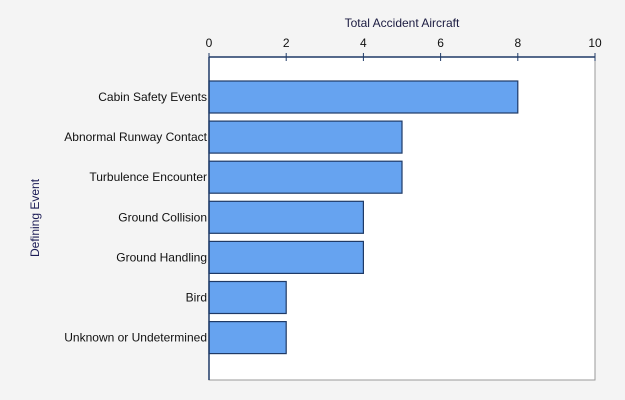 This screenshot has height=400, width=625. What do you see at coordinates (286, 43) in the screenshot?
I see `x-tick-label: 2` at bounding box center [286, 43].